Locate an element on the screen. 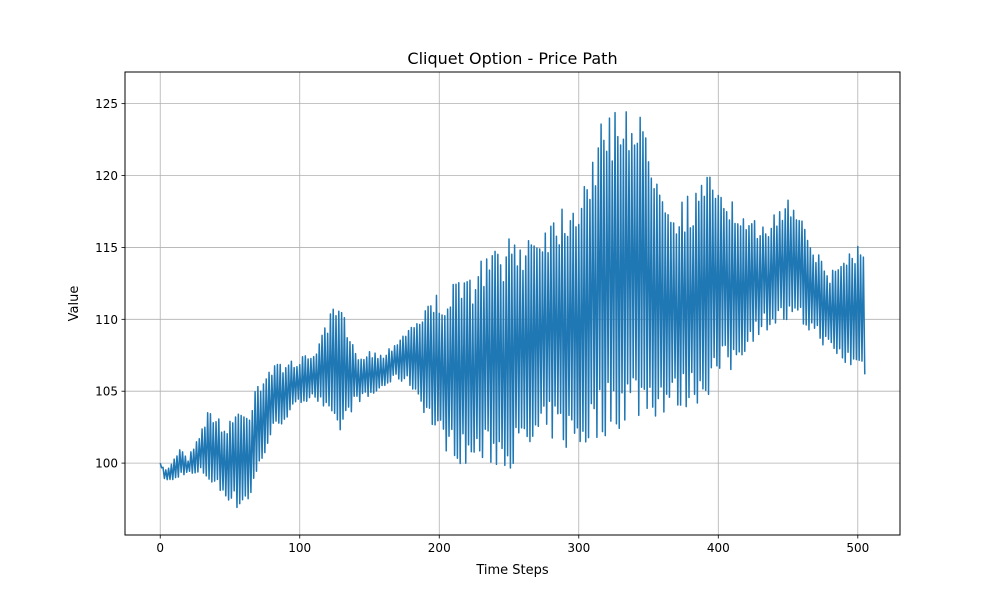 This screenshot has width=1000, height=600. x-tick-label: 200 is located at coordinates (439, 548).